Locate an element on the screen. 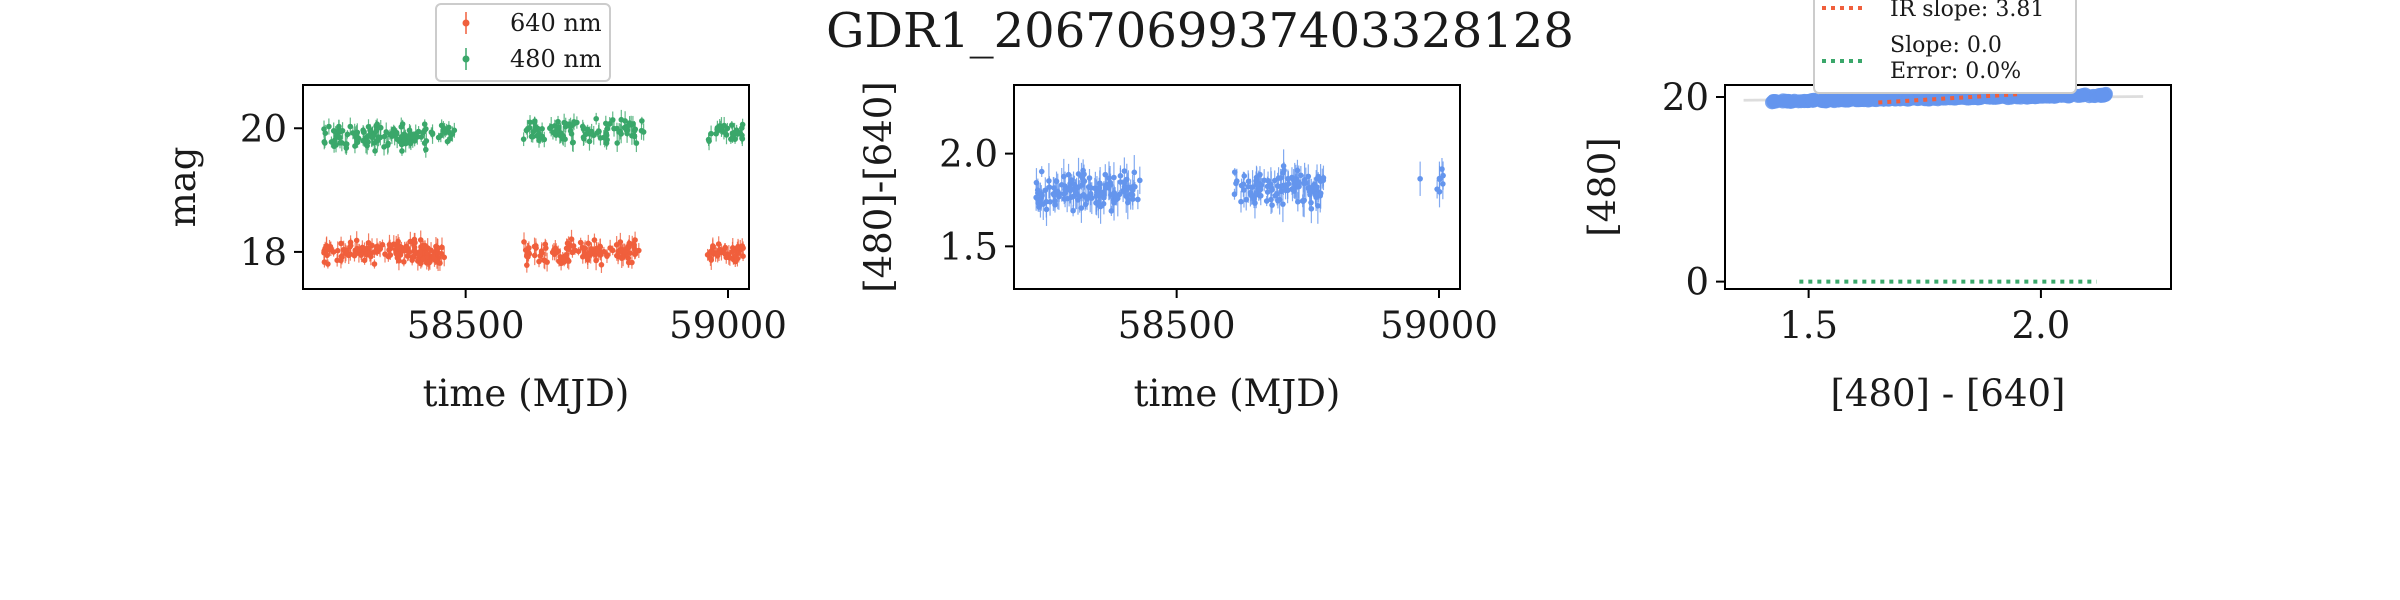 Image resolution: width=2400 pixels, height=600 pixels. x-tick-label: 2.0 is located at coordinates (2040, 325).